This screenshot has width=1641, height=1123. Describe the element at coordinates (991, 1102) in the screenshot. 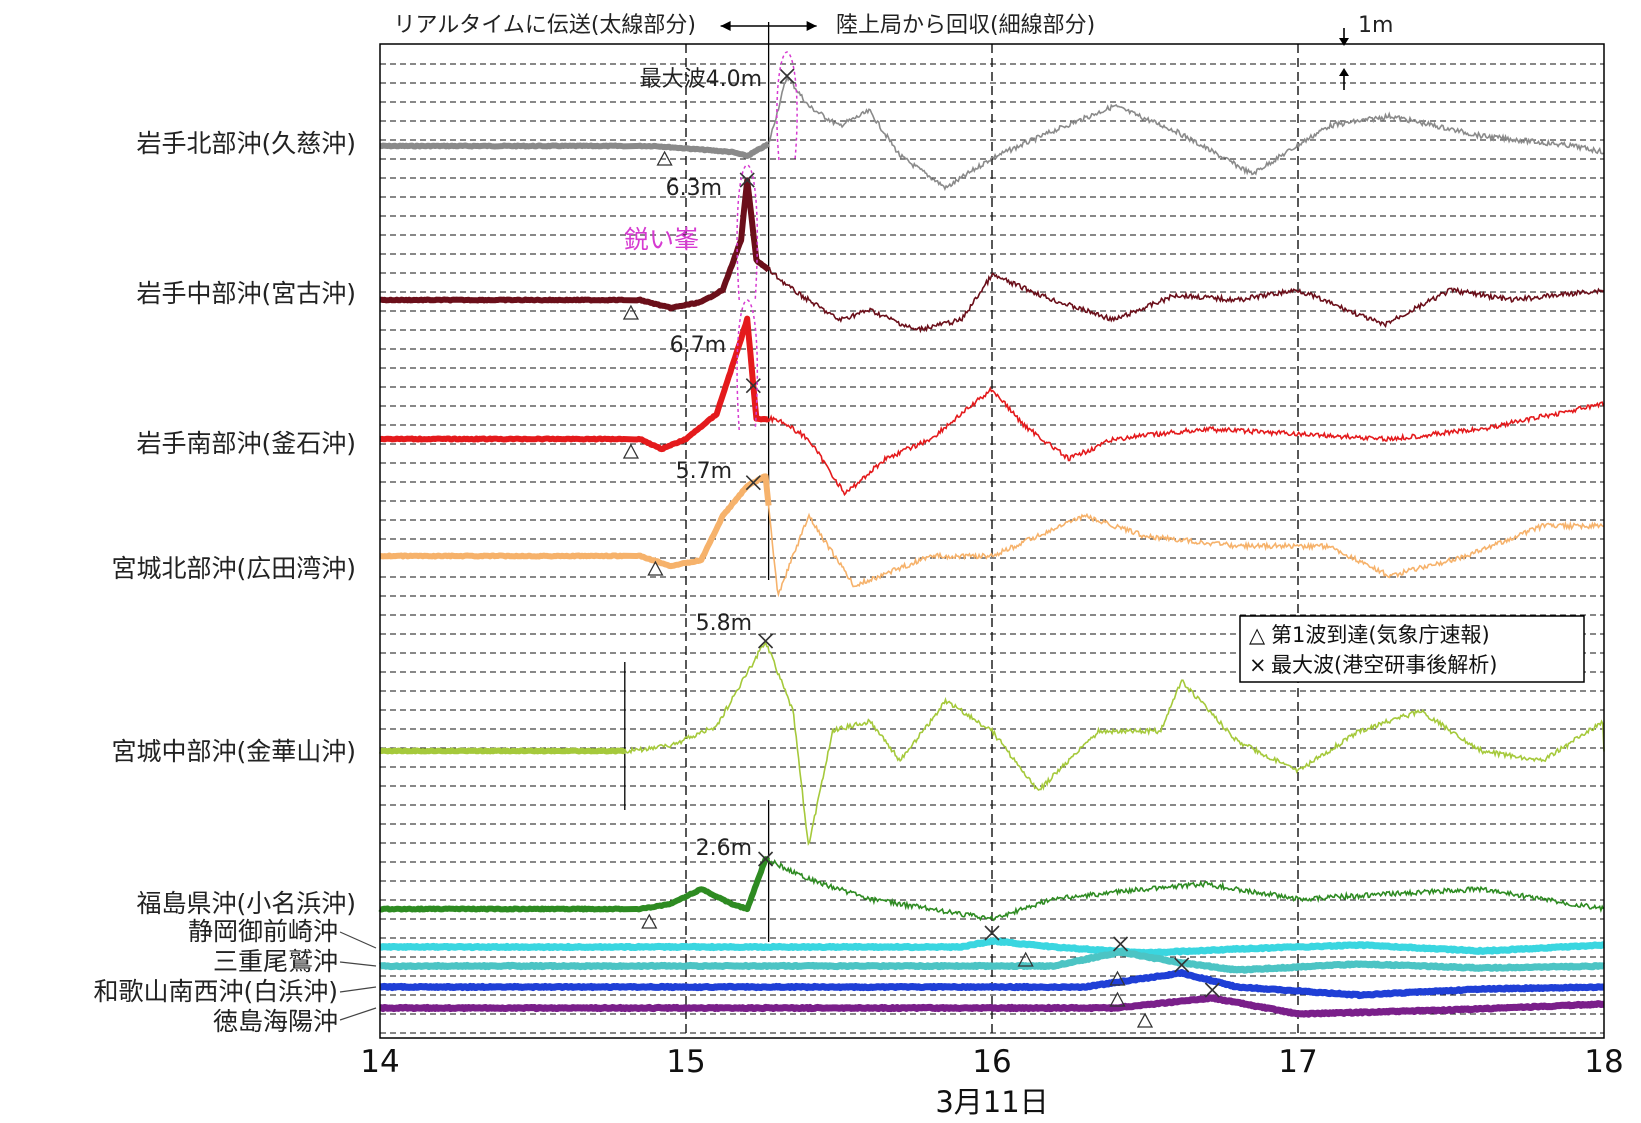

I see `x-axis-title: 3月11日` at that location.